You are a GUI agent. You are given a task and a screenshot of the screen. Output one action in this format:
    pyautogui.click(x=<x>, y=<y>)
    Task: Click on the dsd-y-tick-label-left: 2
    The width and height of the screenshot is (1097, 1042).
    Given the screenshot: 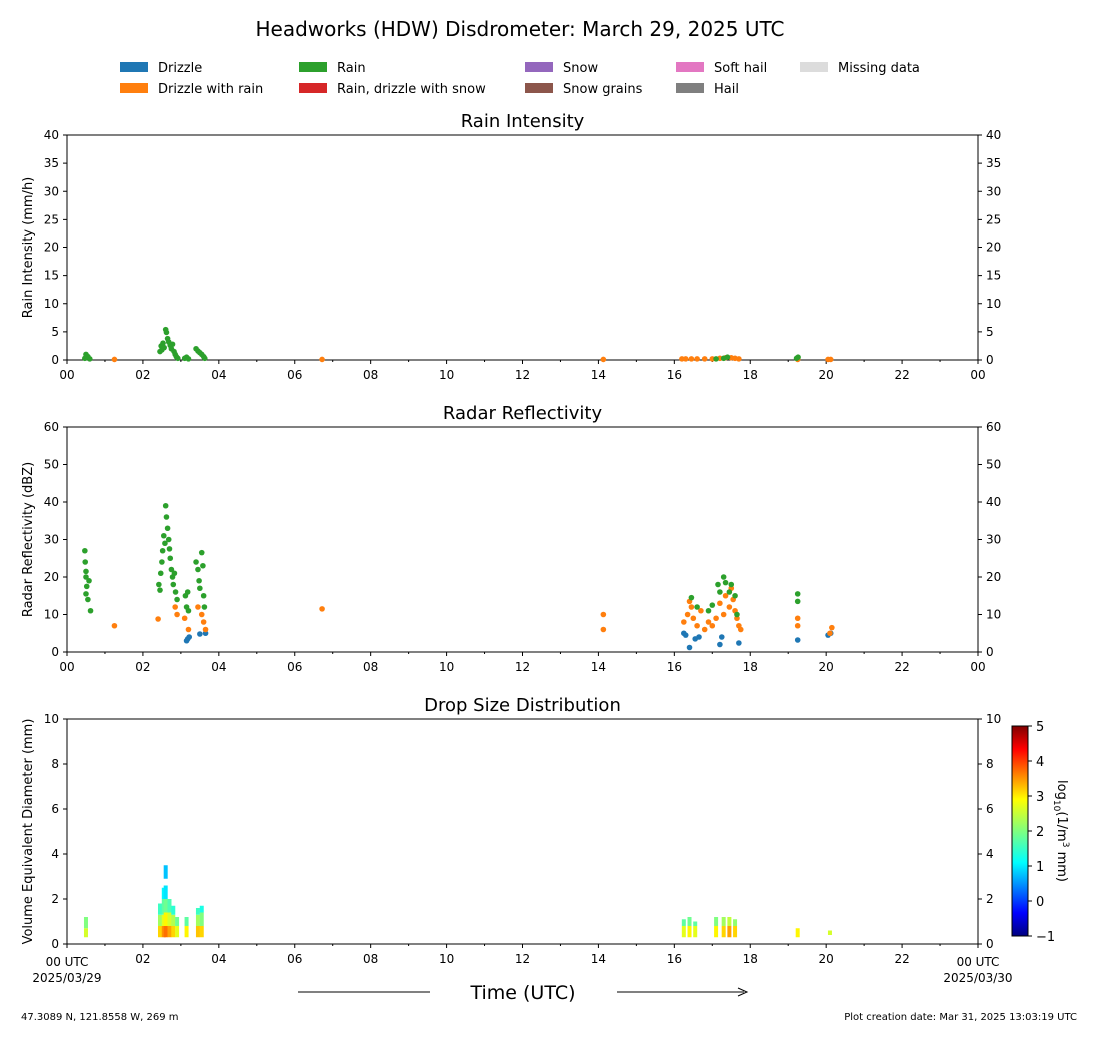 What is the action you would take?
    pyautogui.click(x=55, y=899)
    